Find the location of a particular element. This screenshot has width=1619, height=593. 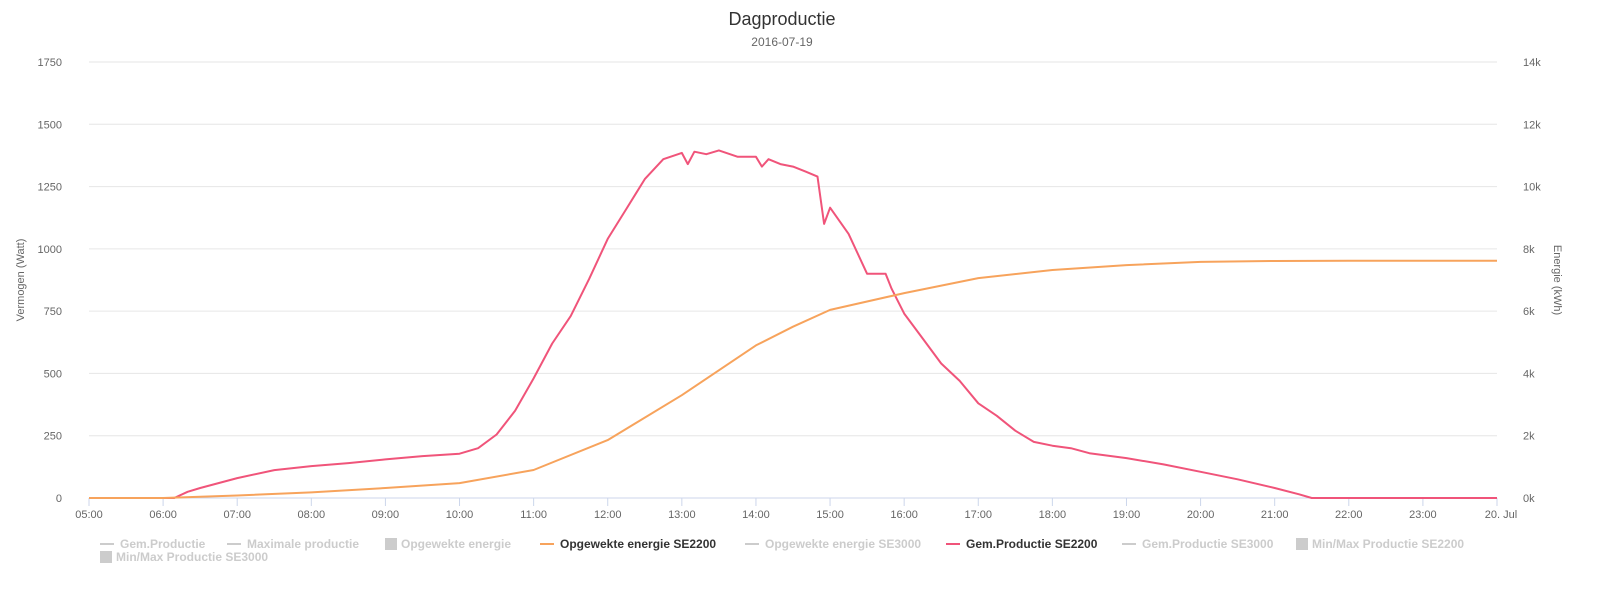

x-tick-label: 22:00 is located at coordinates (1349, 515).